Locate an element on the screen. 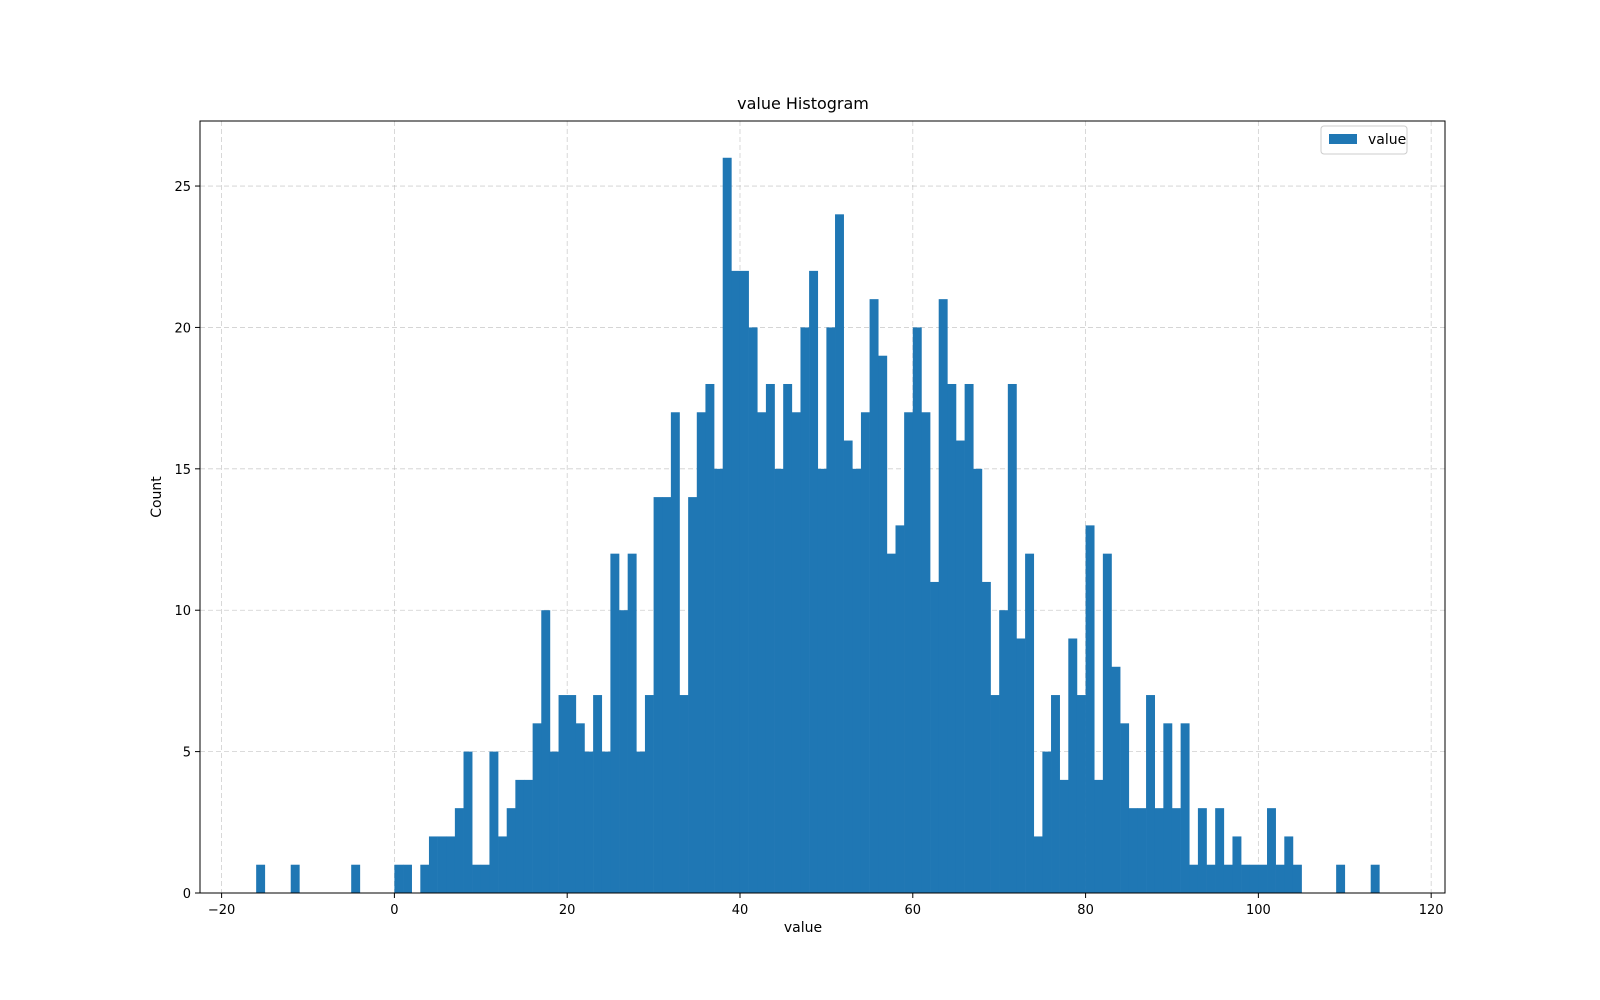 The height and width of the screenshot is (1000, 1600). legend-box is located at coordinates (1364, 140).